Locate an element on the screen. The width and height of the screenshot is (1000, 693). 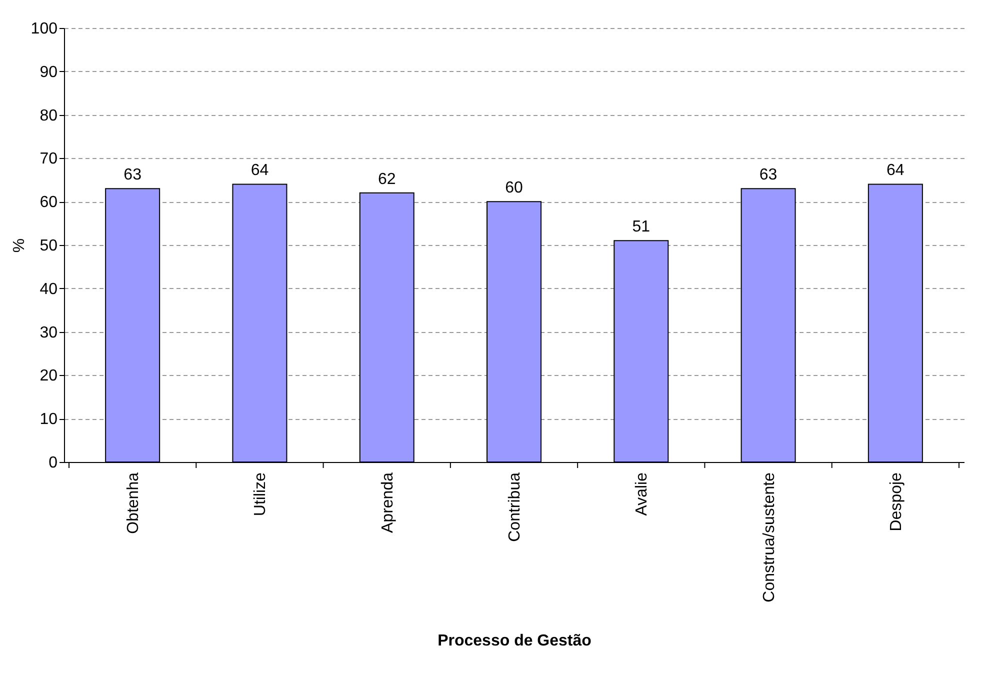
y-tick-label: 20 is located at coordinates (49, 376).